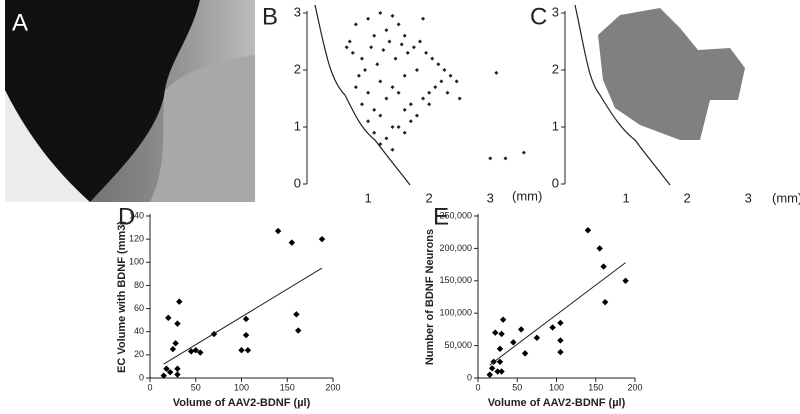 The height and width of the screenshot is (414, 800). I want to click on x-axis-label: Volume of AAV2-BDNF (µl), so click(242, 403).